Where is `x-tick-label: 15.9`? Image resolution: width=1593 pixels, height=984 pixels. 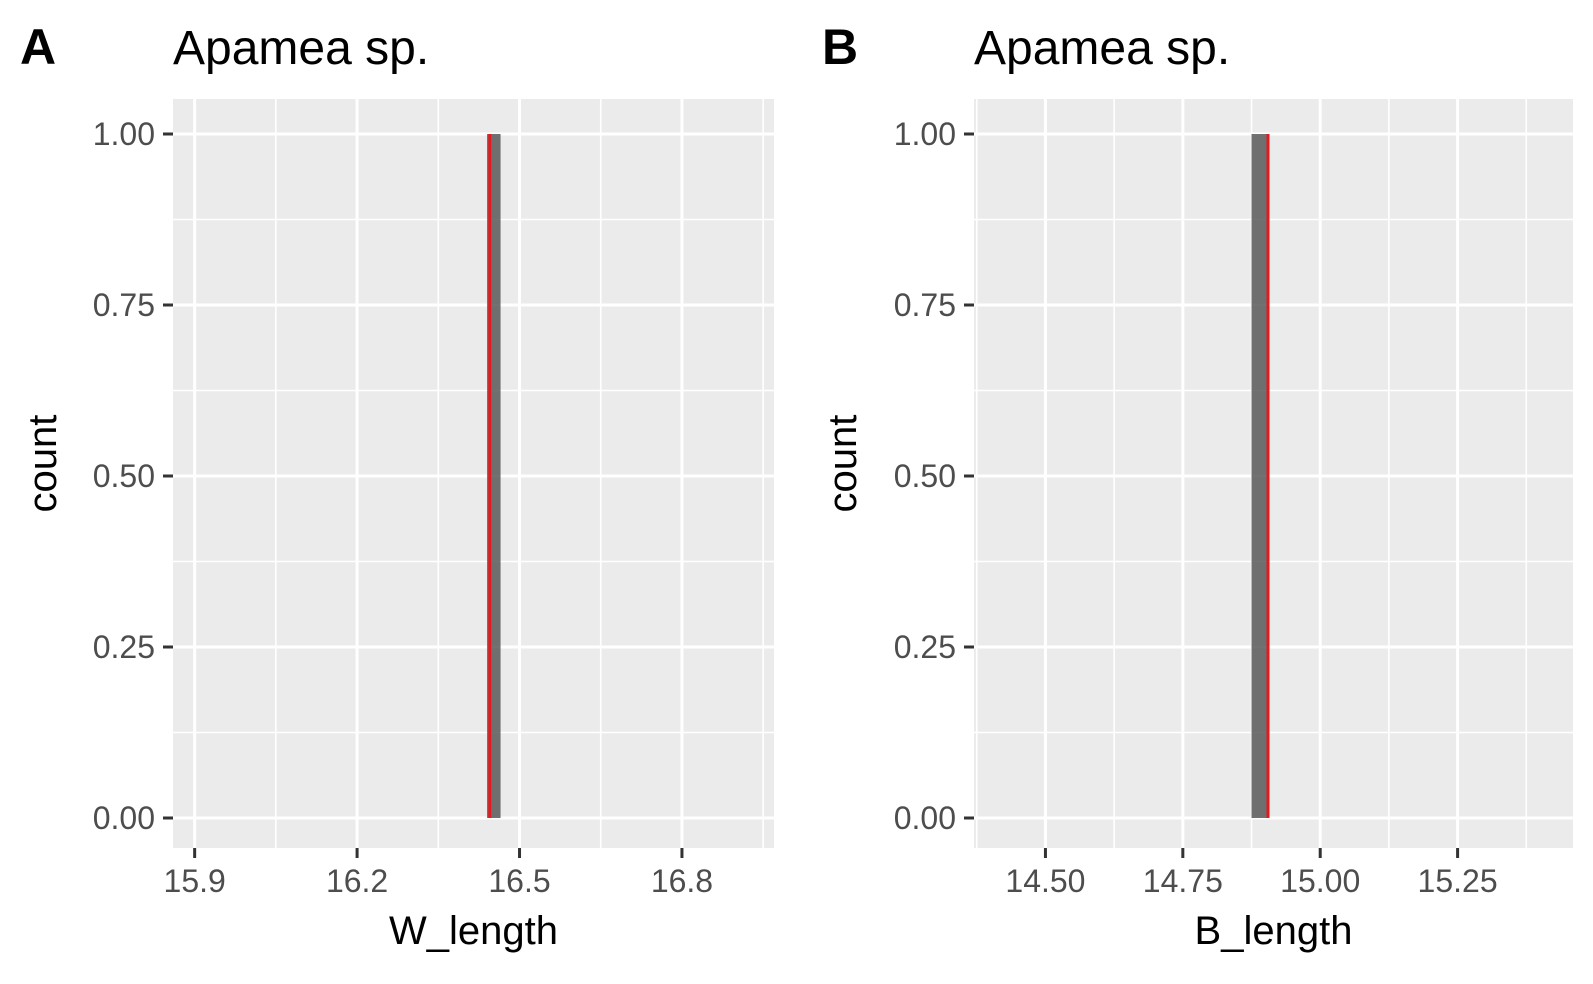
x-tick-label: 15.9 is located at coordinates (195, 881).